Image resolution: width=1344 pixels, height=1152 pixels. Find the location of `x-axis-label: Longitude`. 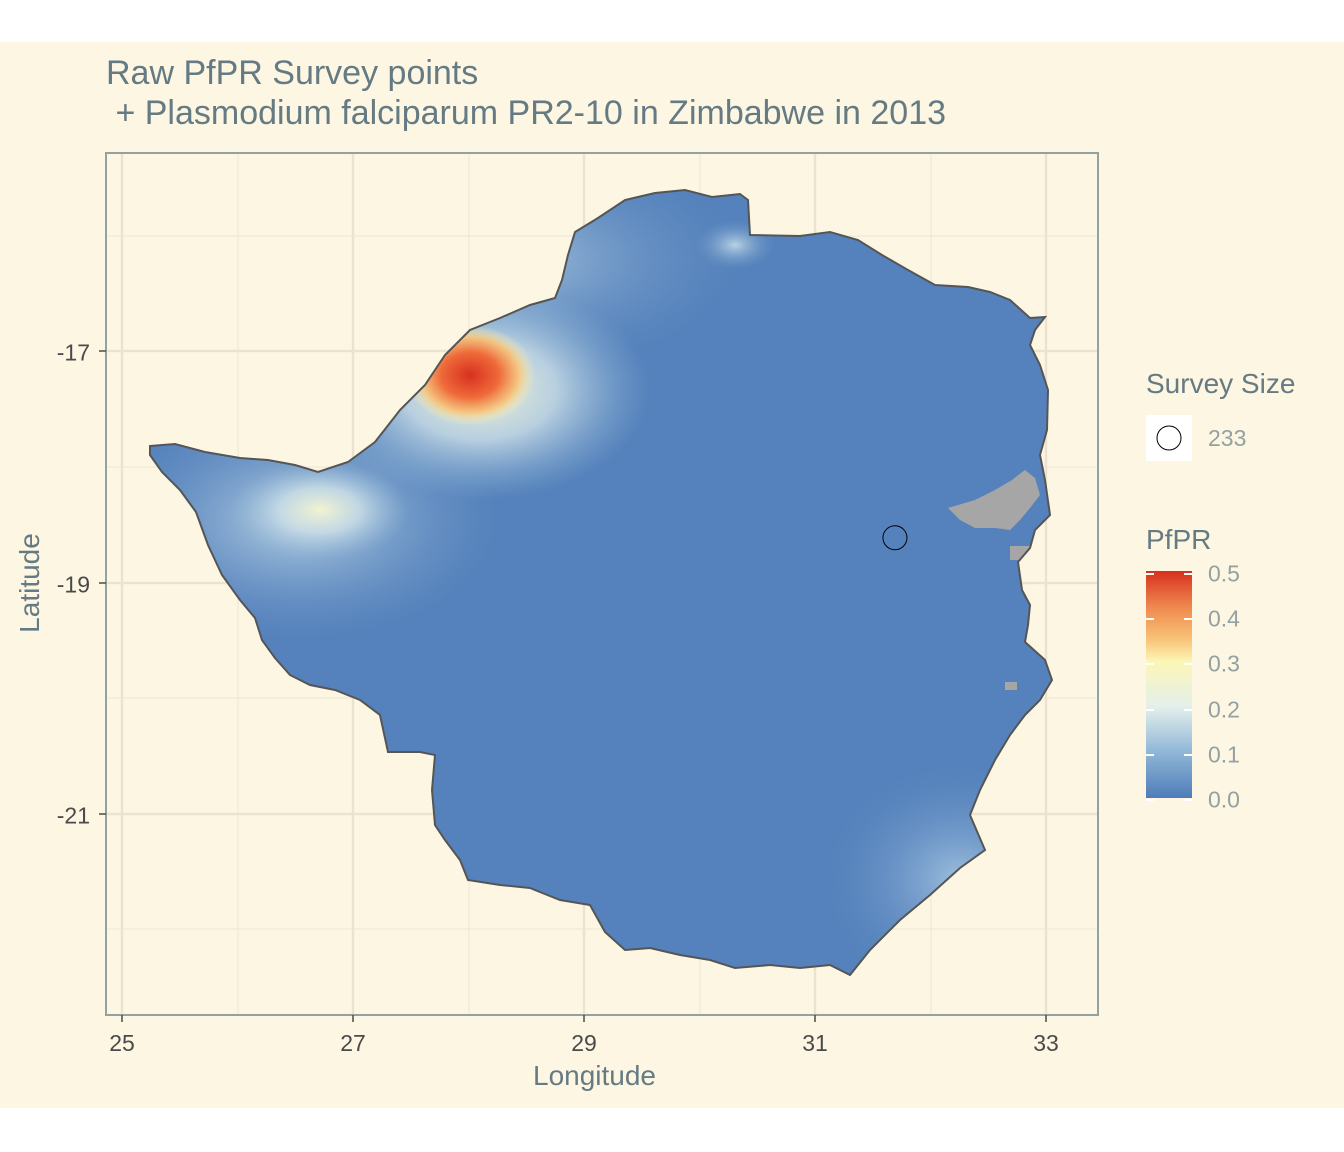

x-axis-label: Longitude is located at coordinates (595, 1075).